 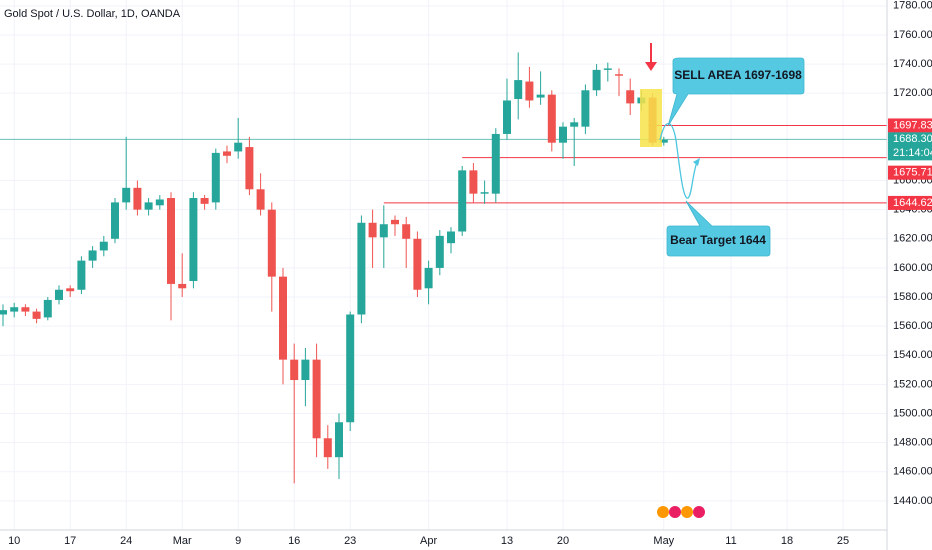 What do you see at coordinates (912, 64) in the screenshot?
I see `y-tick-label: 1740.000` at bounding box center [912, 64].